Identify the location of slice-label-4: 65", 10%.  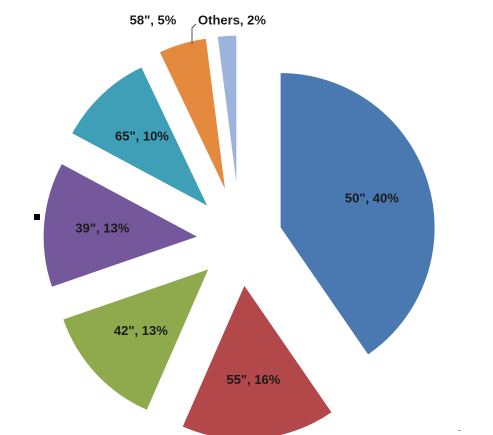
(142, 136).